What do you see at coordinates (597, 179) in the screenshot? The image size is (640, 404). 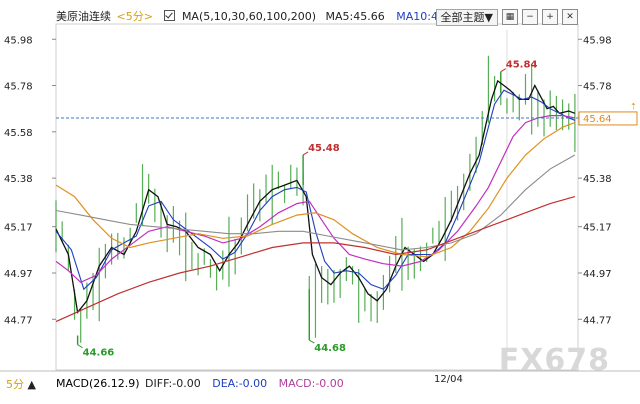 I see `y-tick-label-right: 45.38` at bounding box center [597, 179].